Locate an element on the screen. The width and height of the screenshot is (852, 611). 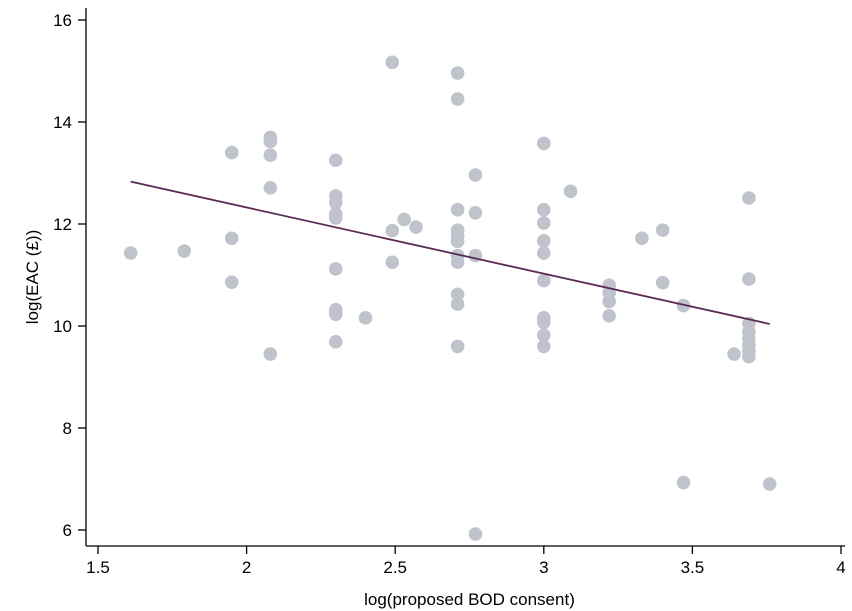
x-tick-label: 2.5 is located at coordinates (395, 567).